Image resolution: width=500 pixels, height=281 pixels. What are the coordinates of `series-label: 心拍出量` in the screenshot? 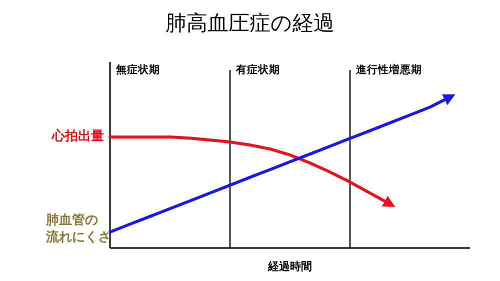 It's located at (78, 136).